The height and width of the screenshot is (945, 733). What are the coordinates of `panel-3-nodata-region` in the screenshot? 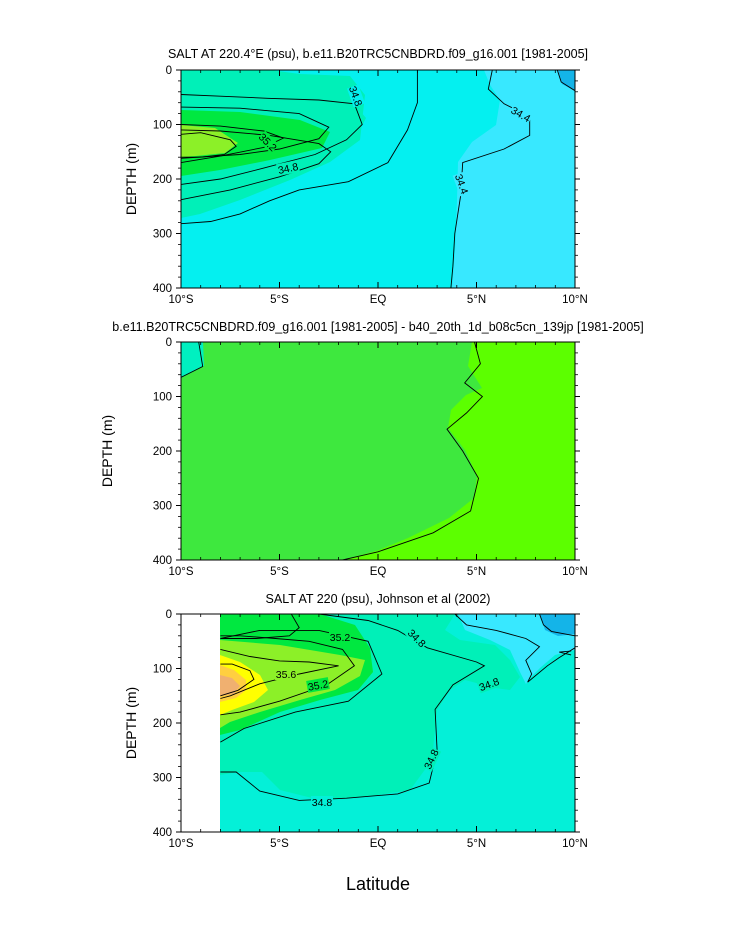 It's located at (200, 723).